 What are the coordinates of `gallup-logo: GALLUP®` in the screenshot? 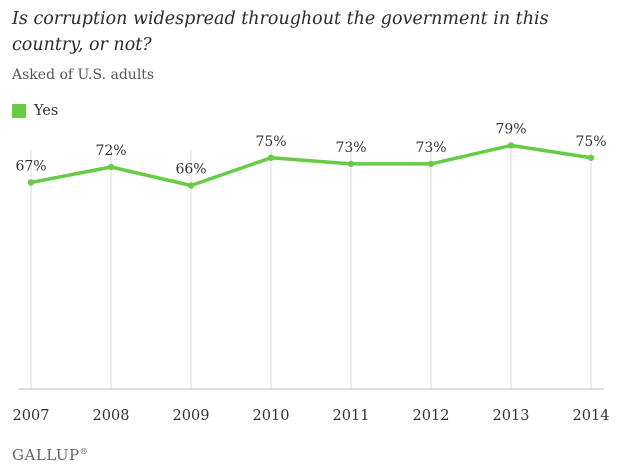 It's located at (50, 455).